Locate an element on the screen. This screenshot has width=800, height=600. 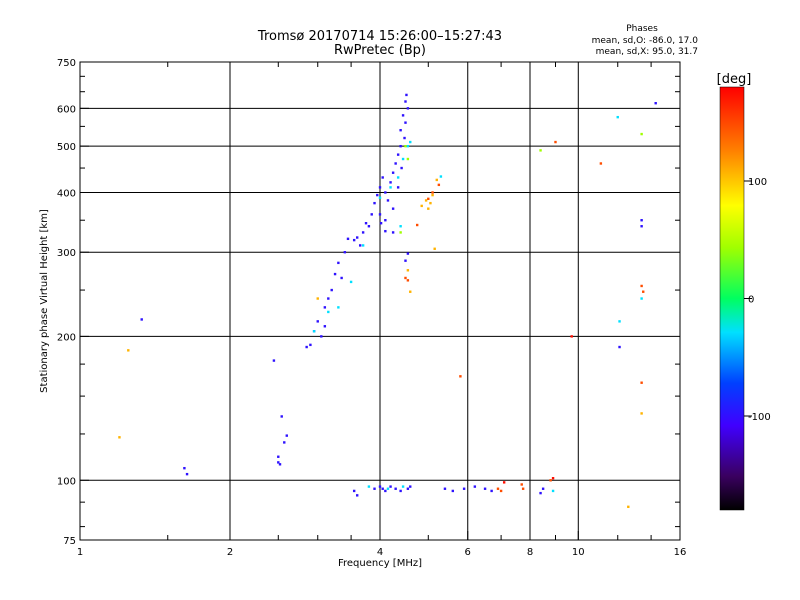
x-axis-label: Frequency [MHz] is located at coordinates (380, 563).